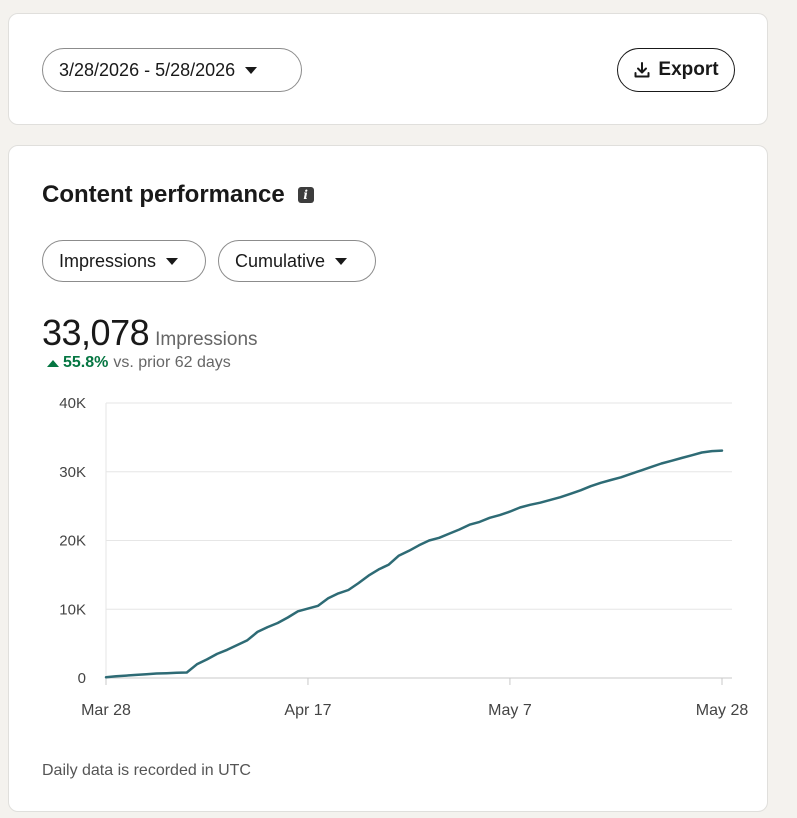 This screenshot has width=797, height=818. Describe the element at coordinates (206, 339) in the screenshot. I see `total-unit: Impressions` at that location.